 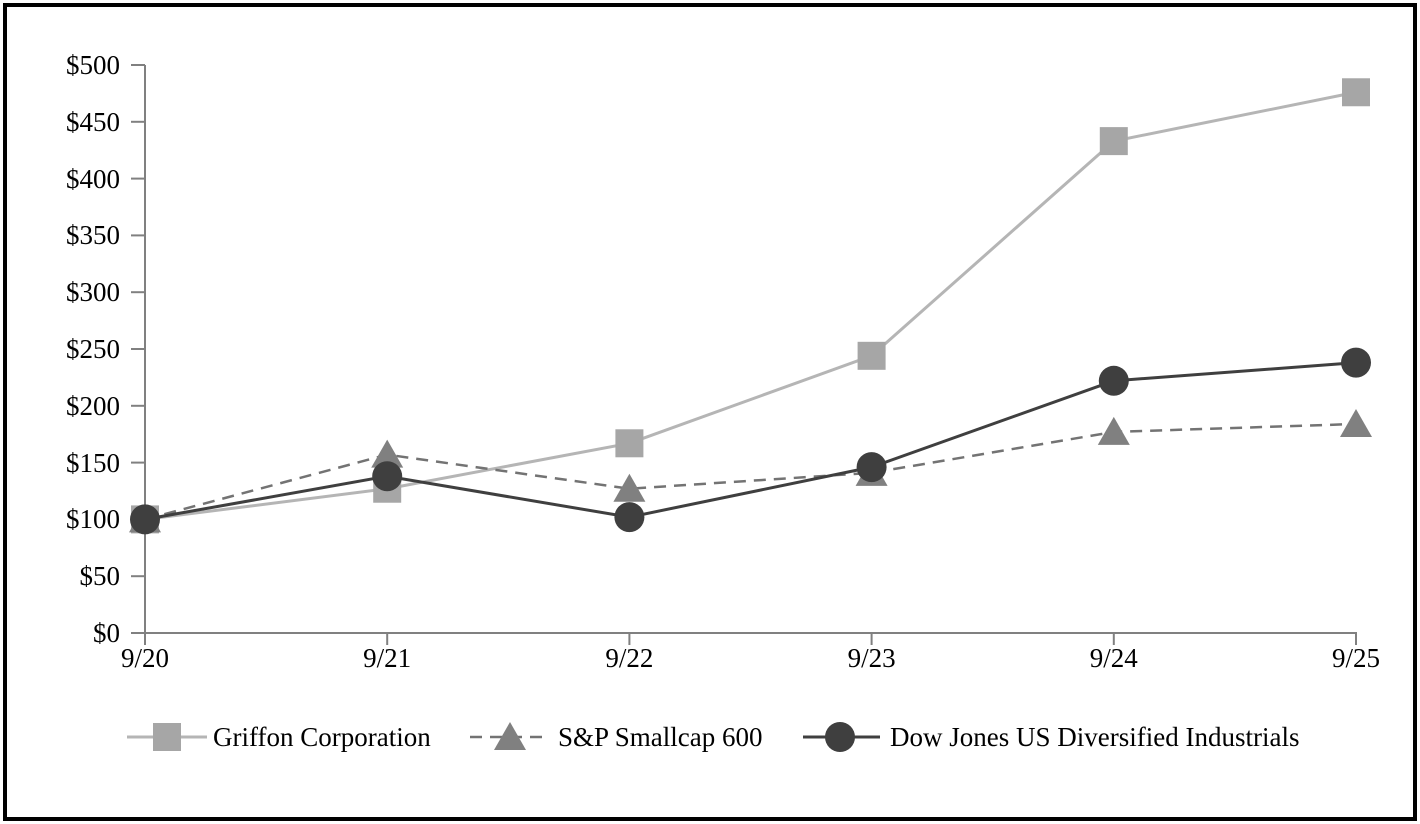 I want to click on y-axis-tick-label: $150, so click(x=93, y=462).